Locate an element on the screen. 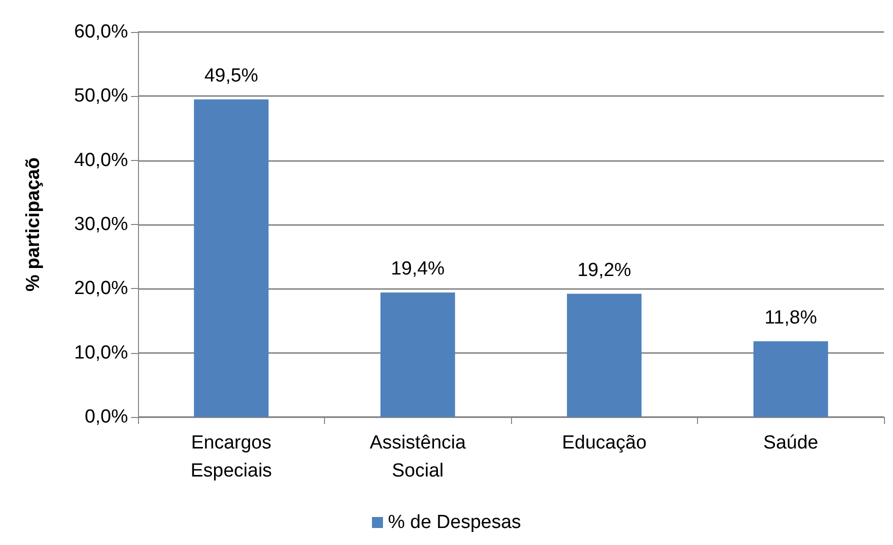 The height and width of the screenshot is (545, 893). x-tick-label: Saúde is located at coordinates (790, 443).